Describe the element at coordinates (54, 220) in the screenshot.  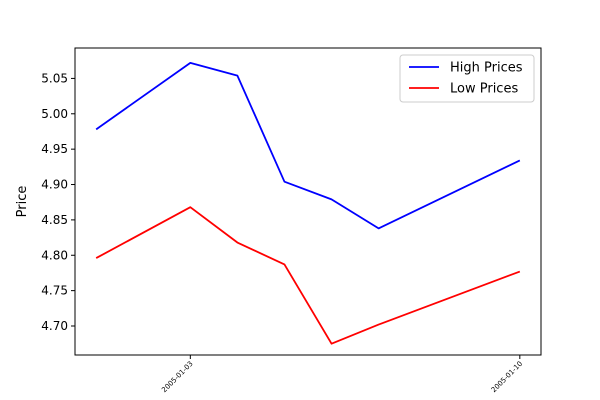
I see `y-tick-label: 4.85` at that location.